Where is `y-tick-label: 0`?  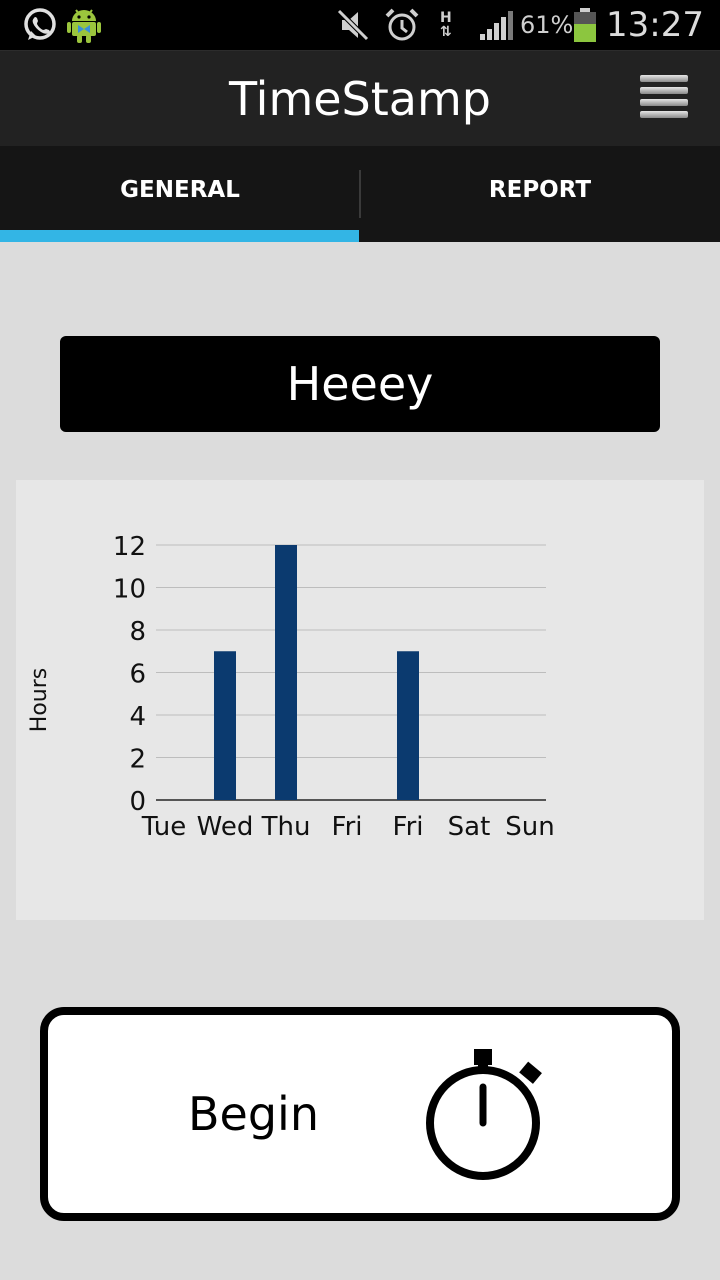
y-tick-label: 0 is located at coordinates (137, 802).